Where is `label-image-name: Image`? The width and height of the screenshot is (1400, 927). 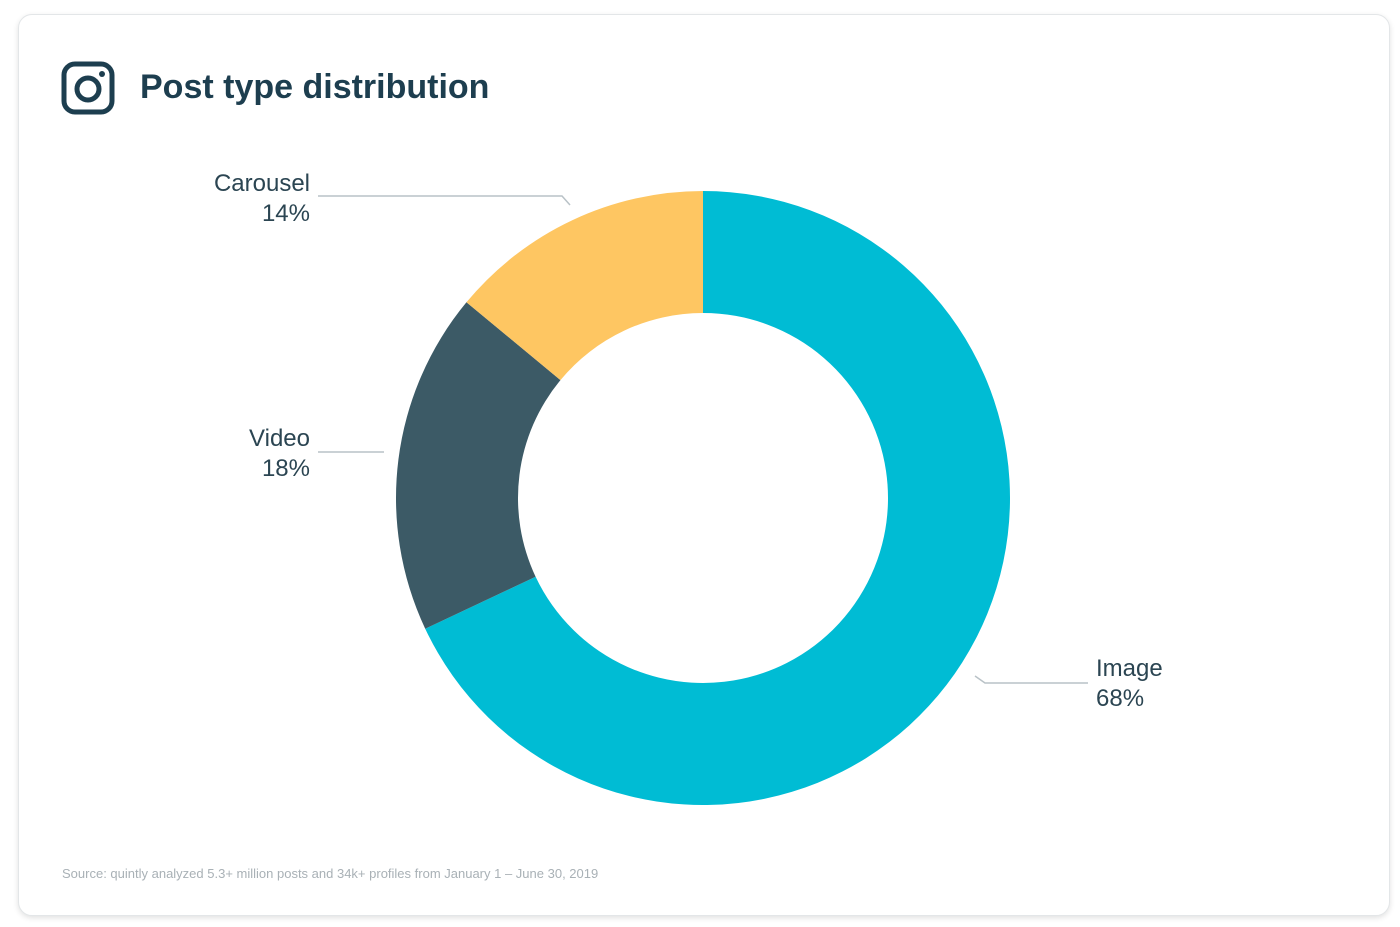 label-image-name: Image is located at coordinates (1129, 668).